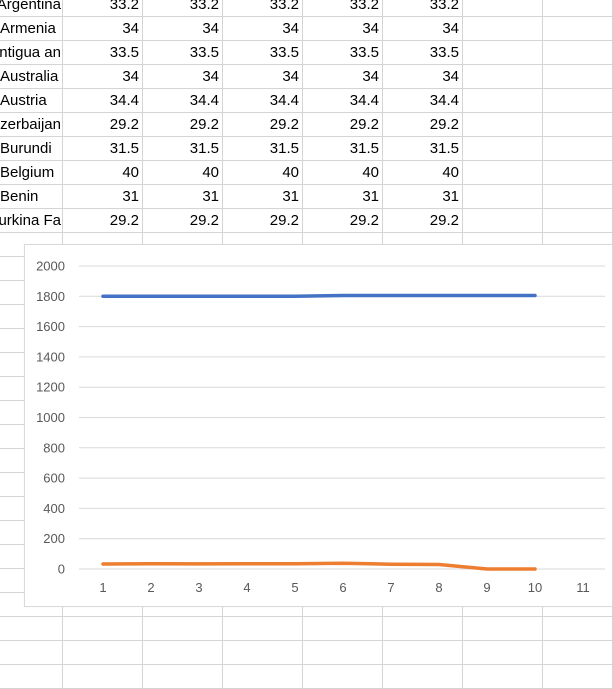 The image size is (613, 689). I want to click on country-cell: Armenia, so click(31, 28).